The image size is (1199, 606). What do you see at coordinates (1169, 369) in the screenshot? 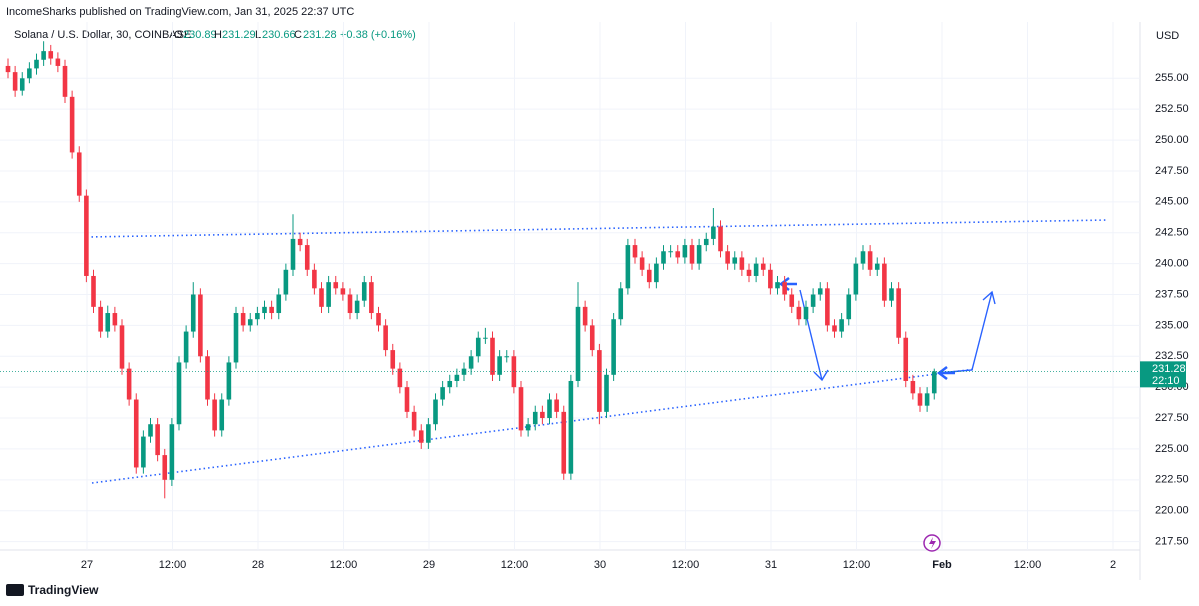
I see `last-price-label: 231.28` at bounding box center [1169, 369].